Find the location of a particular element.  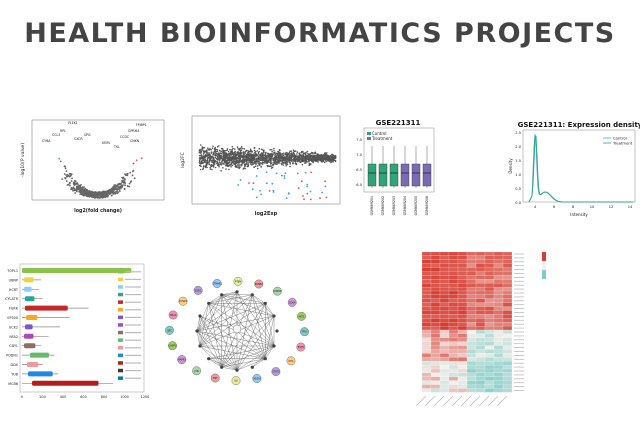

heatmap-col-label is located at coordinates (457, 401).